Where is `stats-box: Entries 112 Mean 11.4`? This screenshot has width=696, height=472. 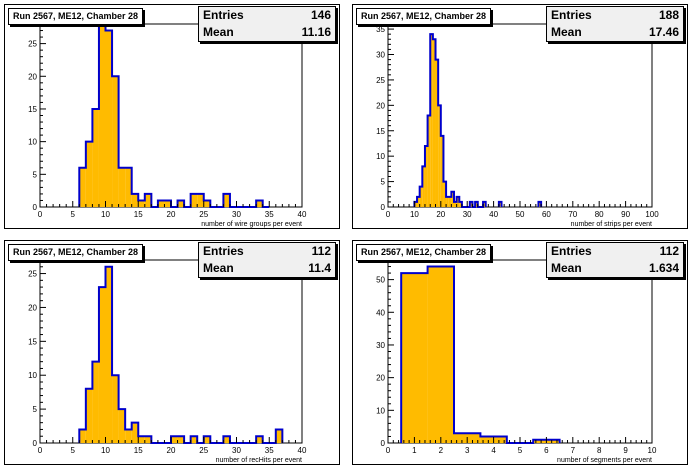 stats-box: Entries 112 Mean 11.4 is located at coordinates (267, 260).